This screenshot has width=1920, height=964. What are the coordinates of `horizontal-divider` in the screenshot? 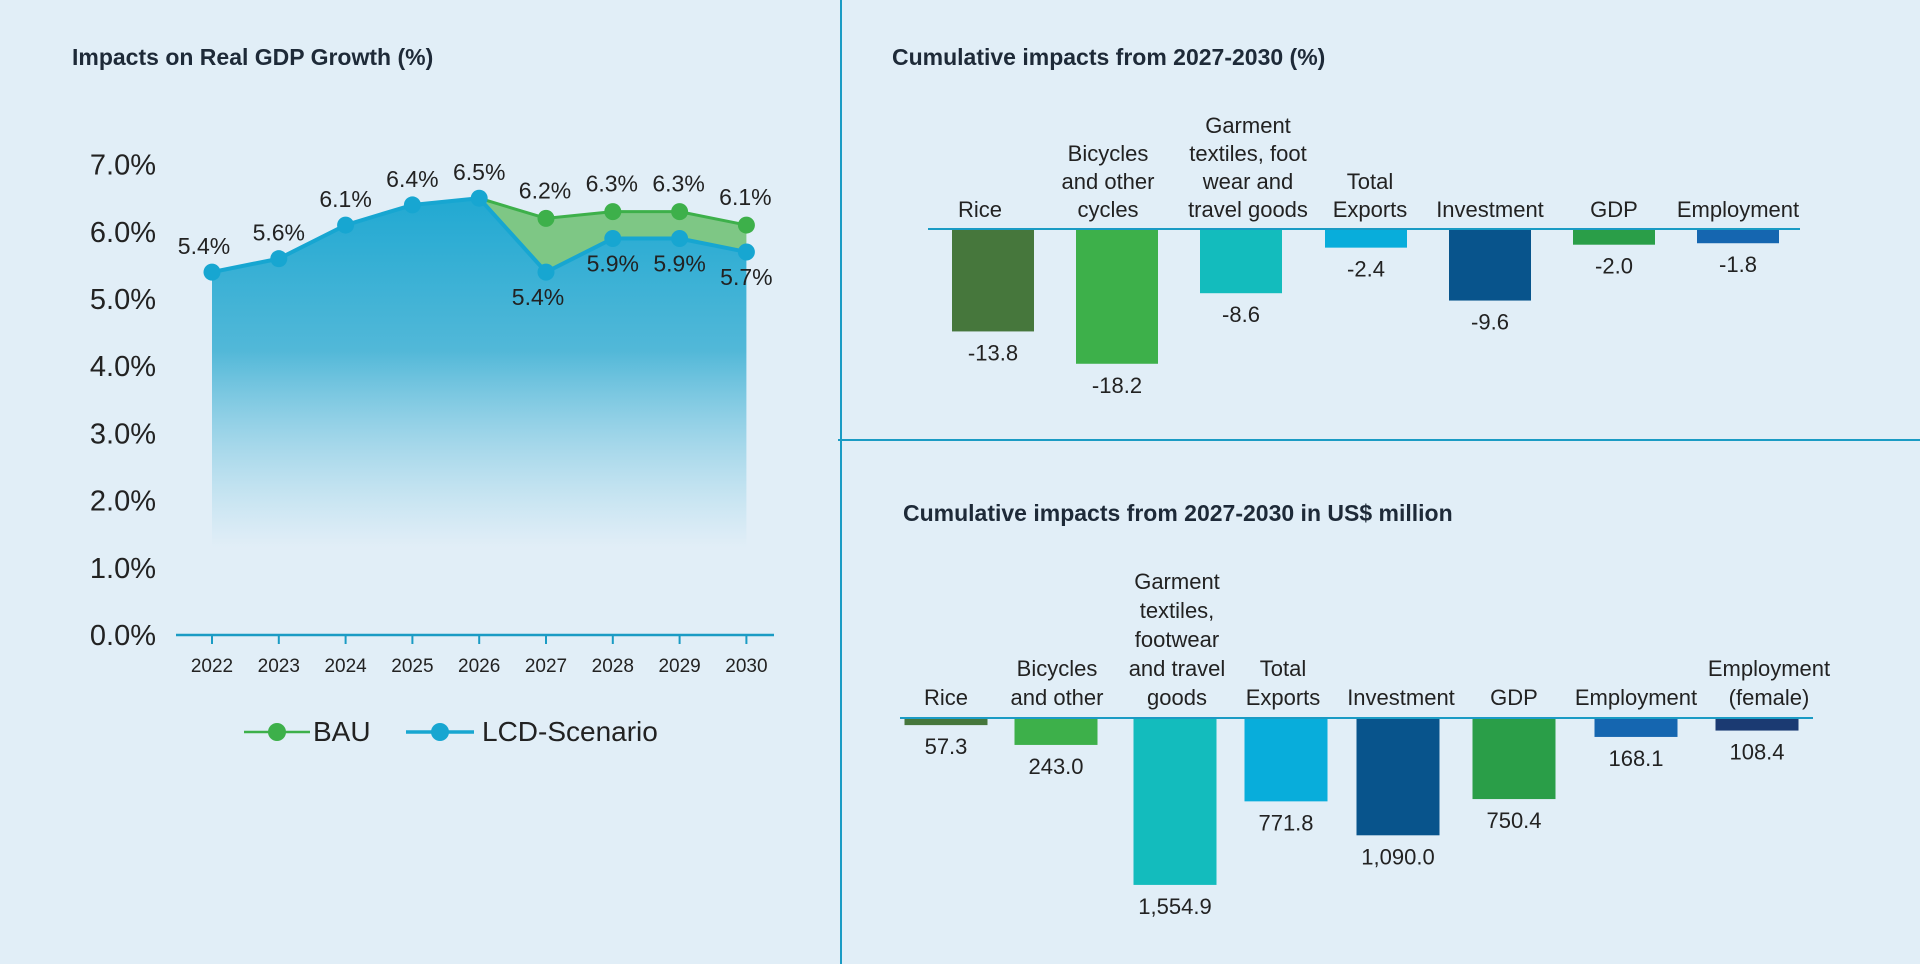 It's located at (1379, 440).